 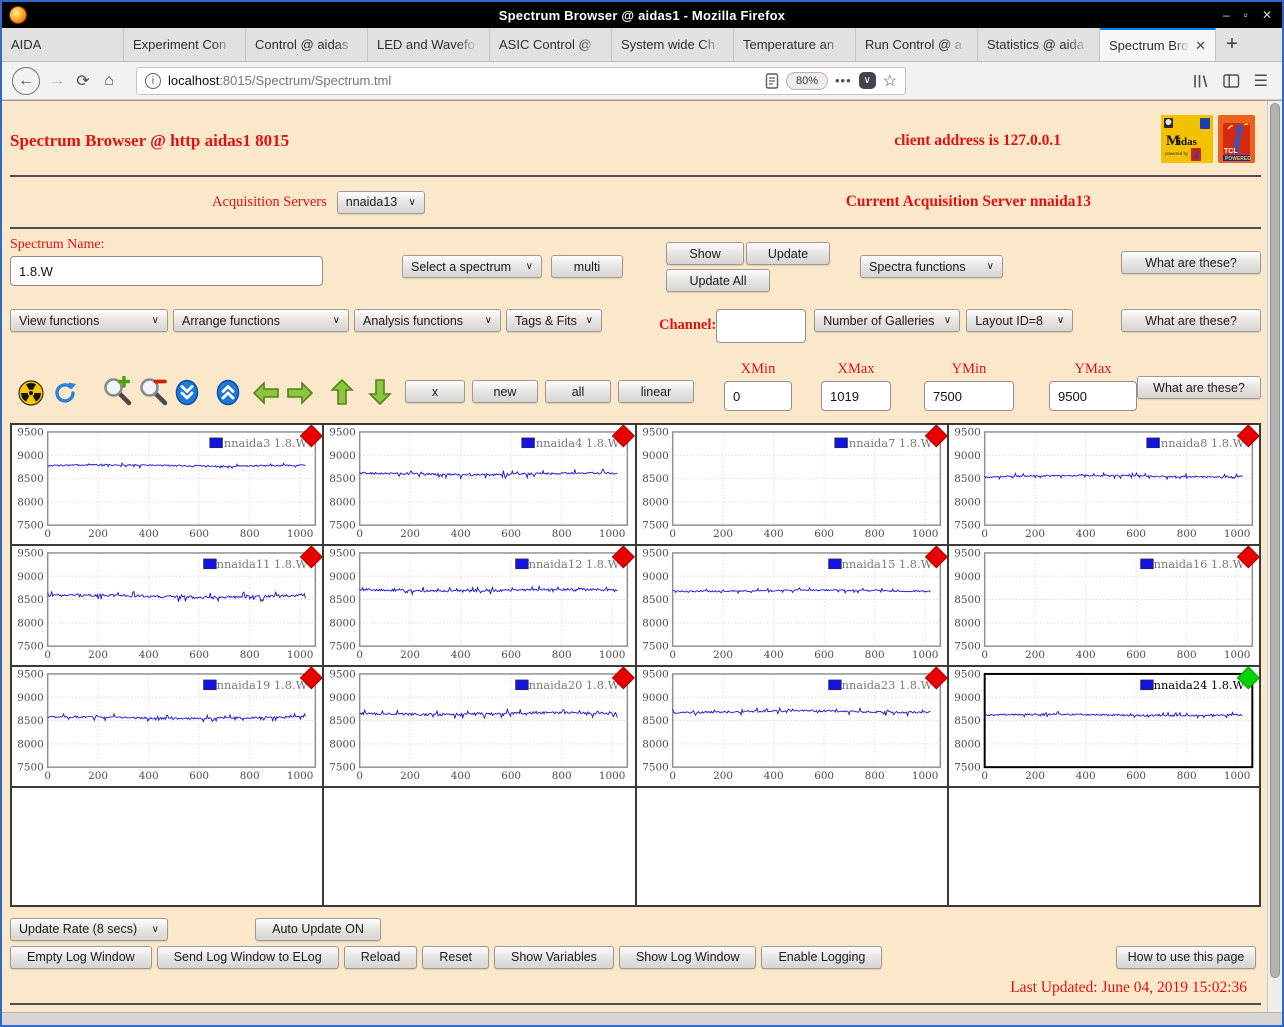 What do you see at coordinates (1093, 396) in the screenshot?
I see `ymax-input` at bounding box center [1093, 396].